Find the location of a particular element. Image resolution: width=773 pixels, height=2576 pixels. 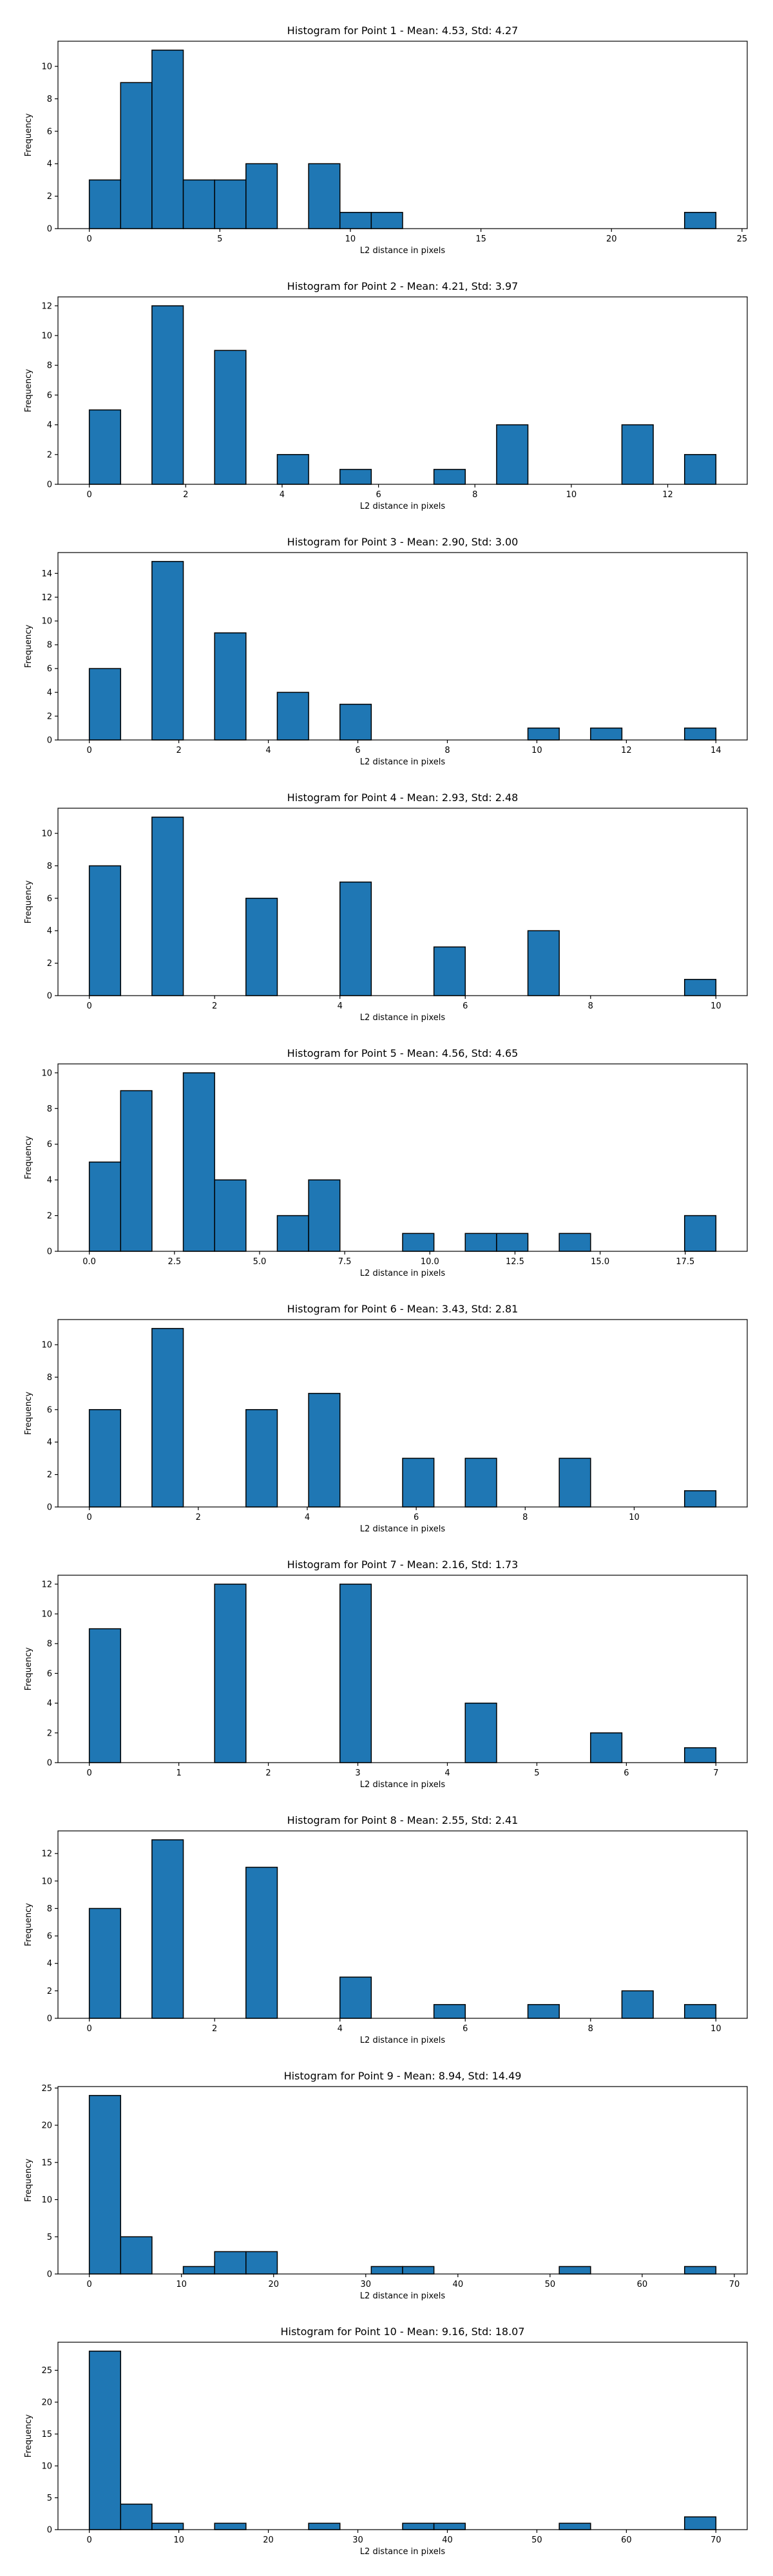

x-tick-label: 20 is located at coordinates (611, 239).